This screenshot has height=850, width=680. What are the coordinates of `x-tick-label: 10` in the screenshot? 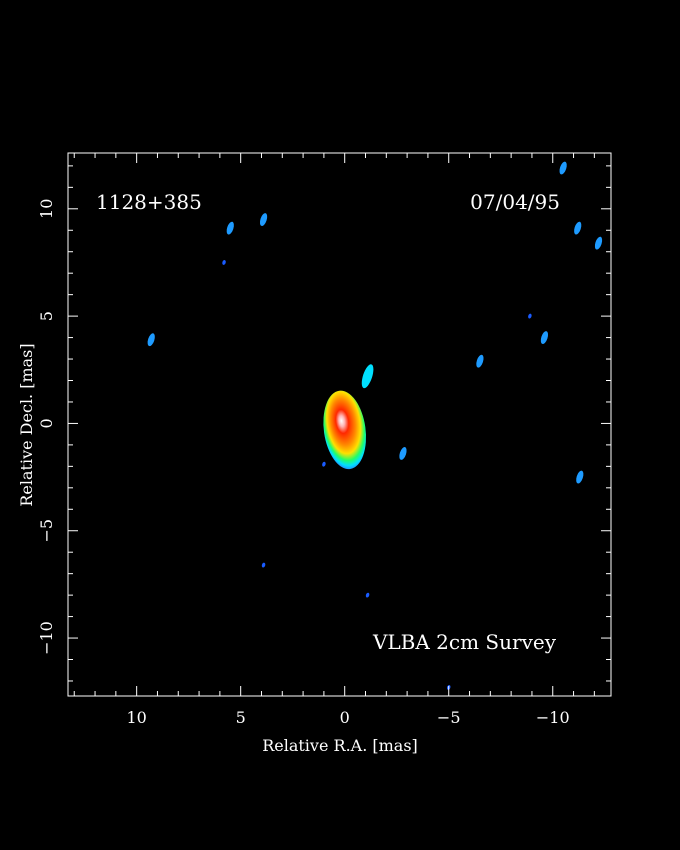 It's located at (136, 717).